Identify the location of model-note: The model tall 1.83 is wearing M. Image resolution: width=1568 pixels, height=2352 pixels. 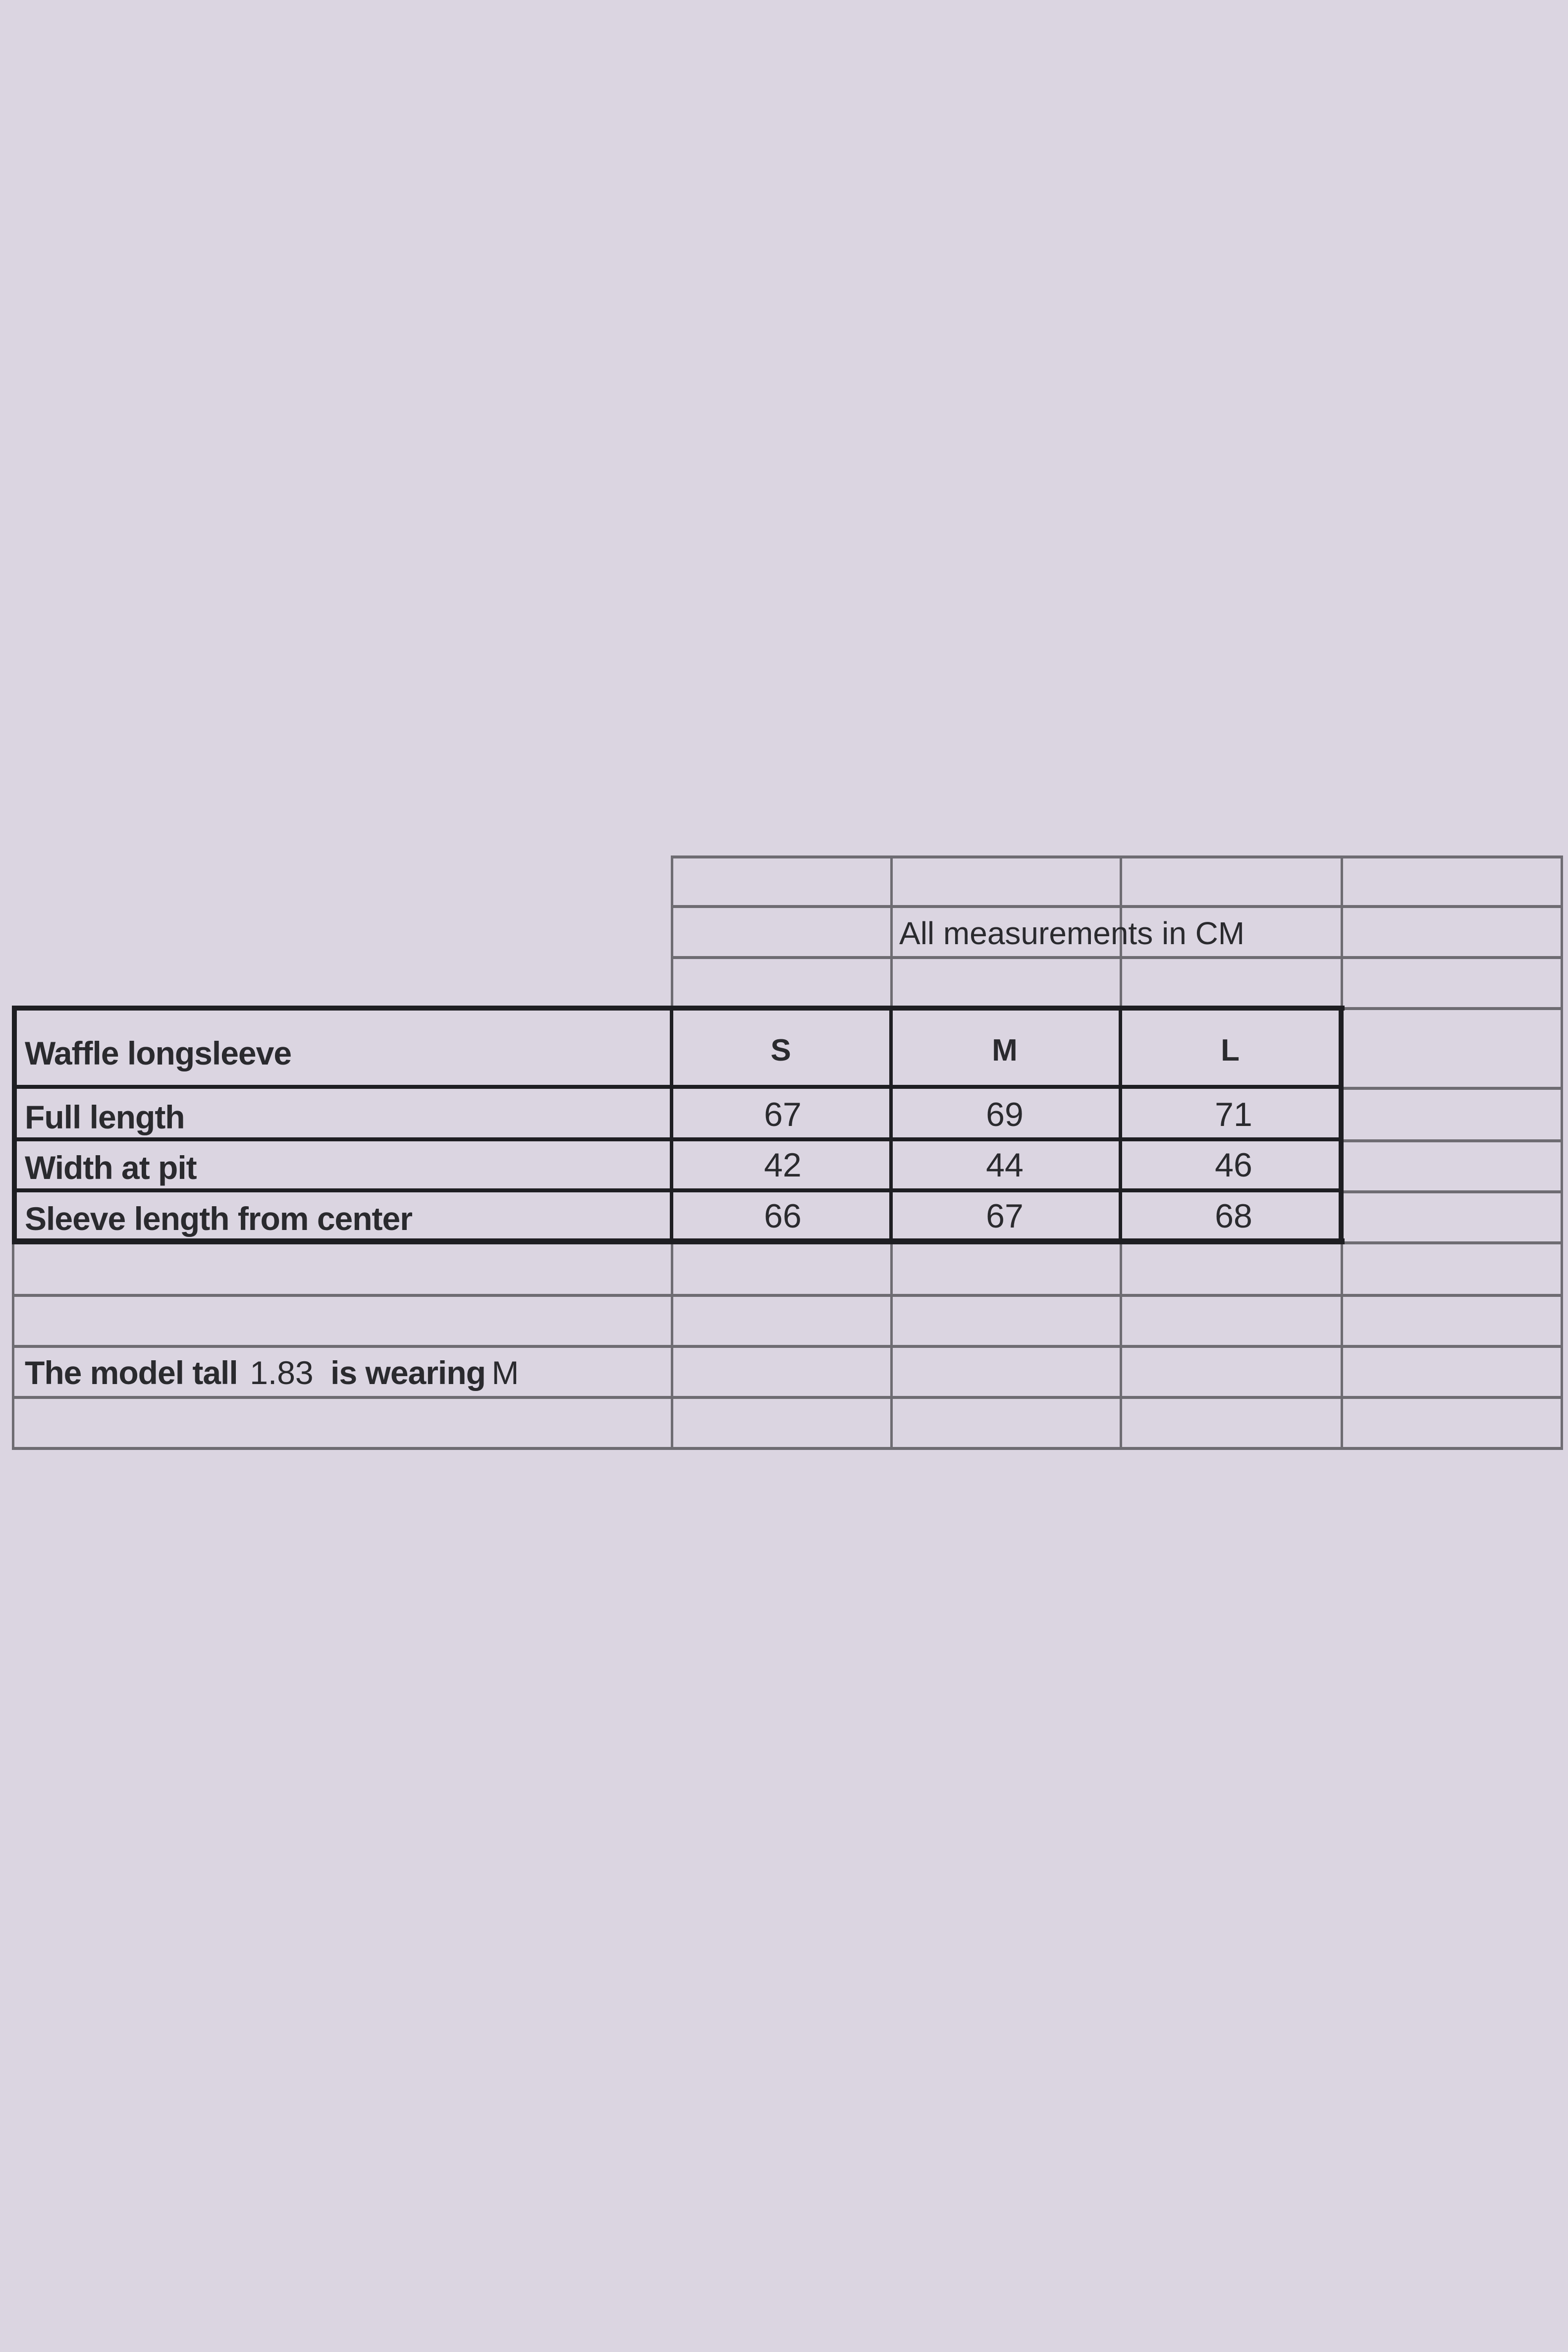
(272, 1372).